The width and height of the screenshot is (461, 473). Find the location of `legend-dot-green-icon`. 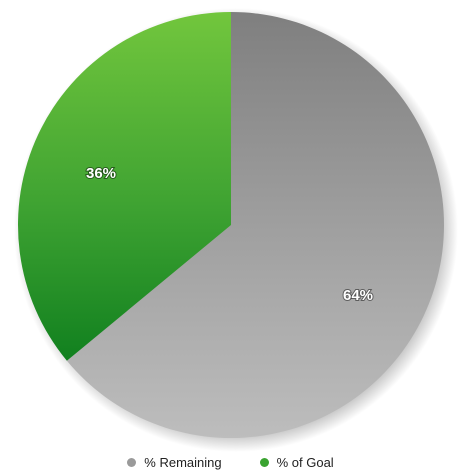

legend-dot-green-icon is located at coordinates (264, 462).